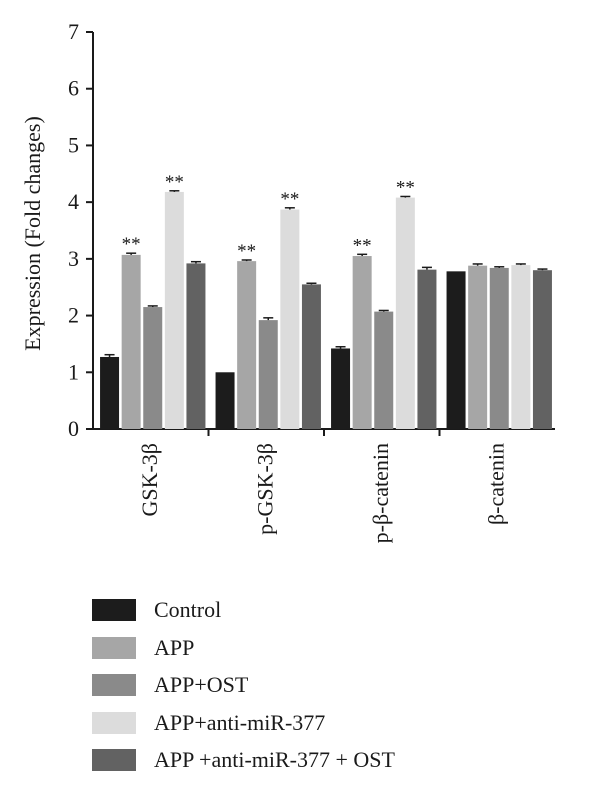  What do you see at coordinates (73, 315) in the screenshot?
I see `y-tick-label: 2` at bounding box center [73, 315].